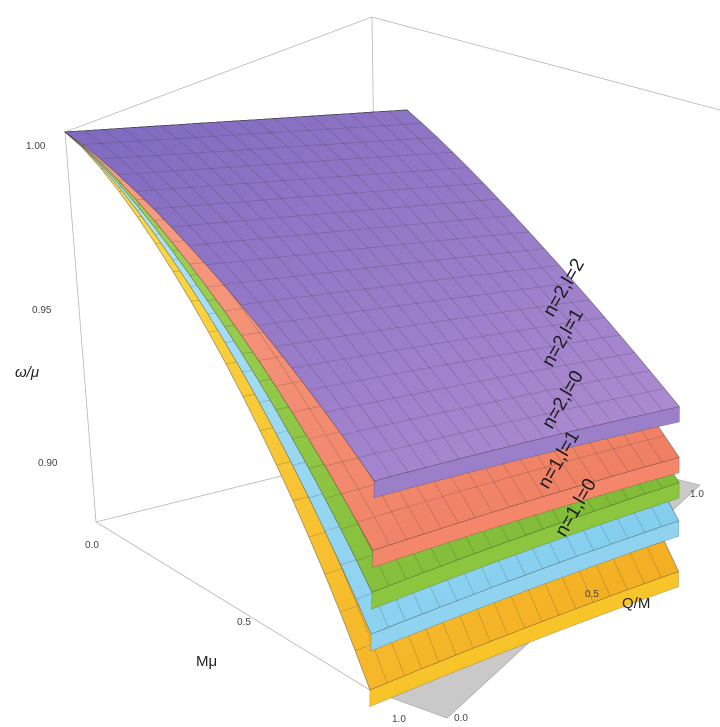 Image resolution: width=720 pixels, height=727 pixels. What do you see at coordinates (697, 494) in the screenshot?
I see `x-tick-label: 1.0` at bounding box center [697, 494].